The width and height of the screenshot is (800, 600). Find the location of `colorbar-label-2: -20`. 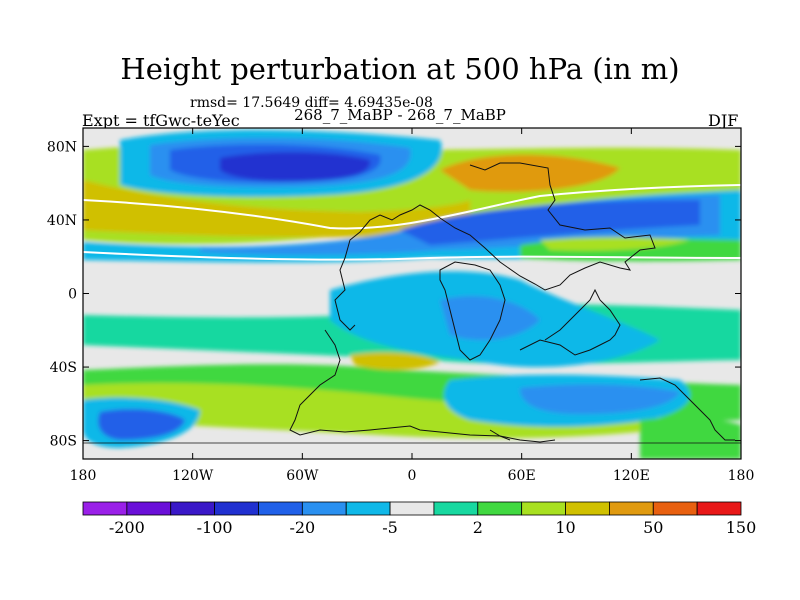

colorbar-label-2: -20 is located at coordinates (302, 527).